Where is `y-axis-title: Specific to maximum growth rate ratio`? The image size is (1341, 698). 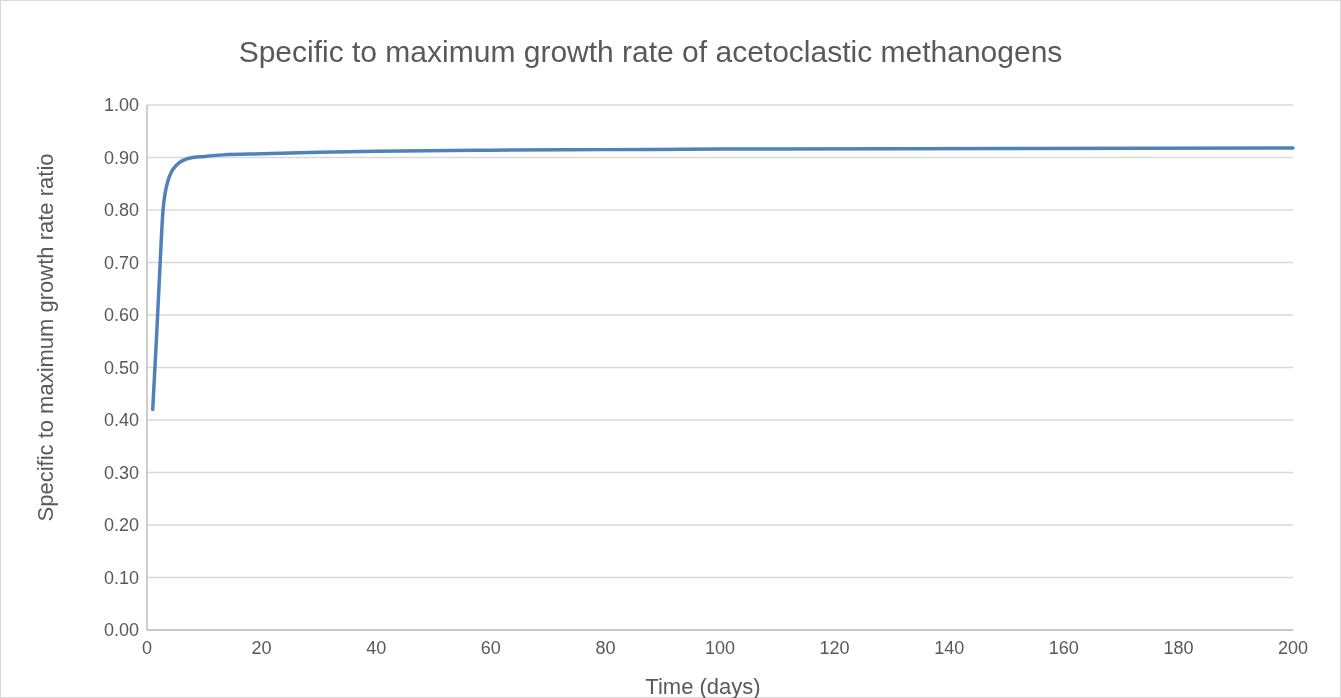 y-axis-title: Specific to maximum growth rate ratio is located at coordinates (45, 337).